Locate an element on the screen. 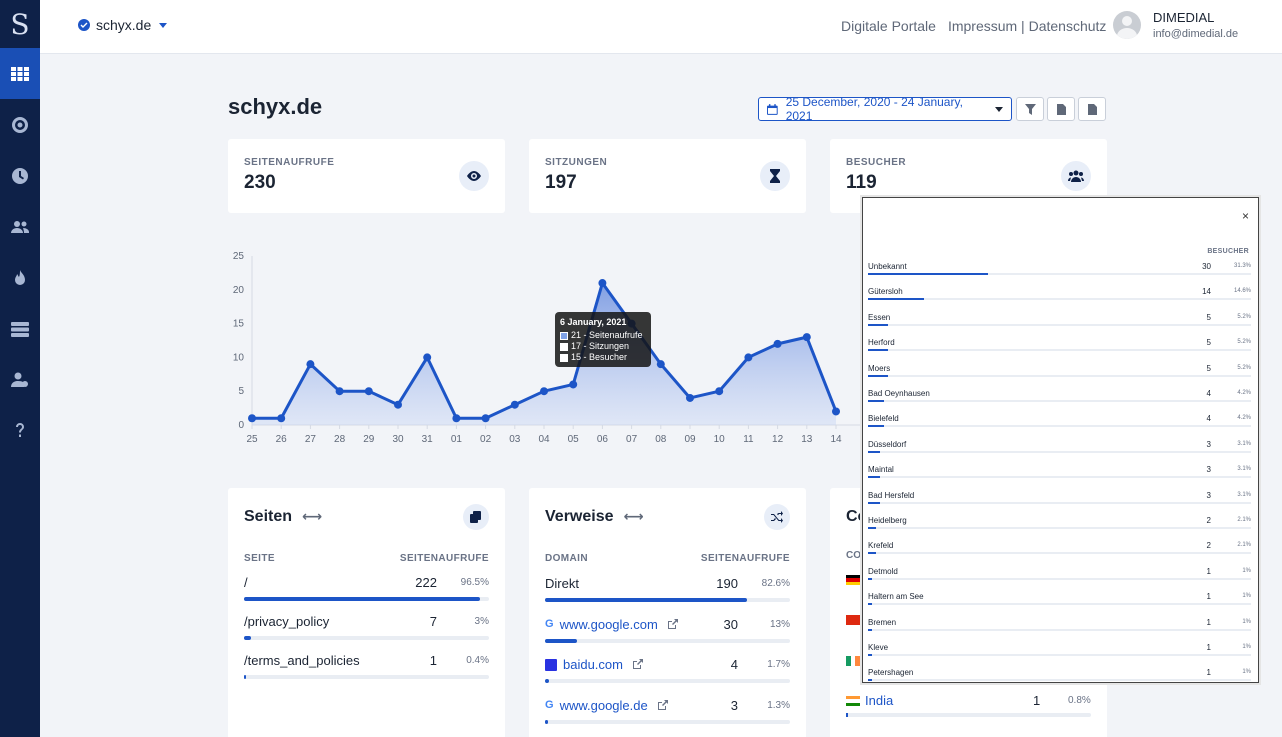 The width and height of the screenshot is (1282, 737). col-header-right: SEITENAUFRUFE is located at coordinates (444, 558).